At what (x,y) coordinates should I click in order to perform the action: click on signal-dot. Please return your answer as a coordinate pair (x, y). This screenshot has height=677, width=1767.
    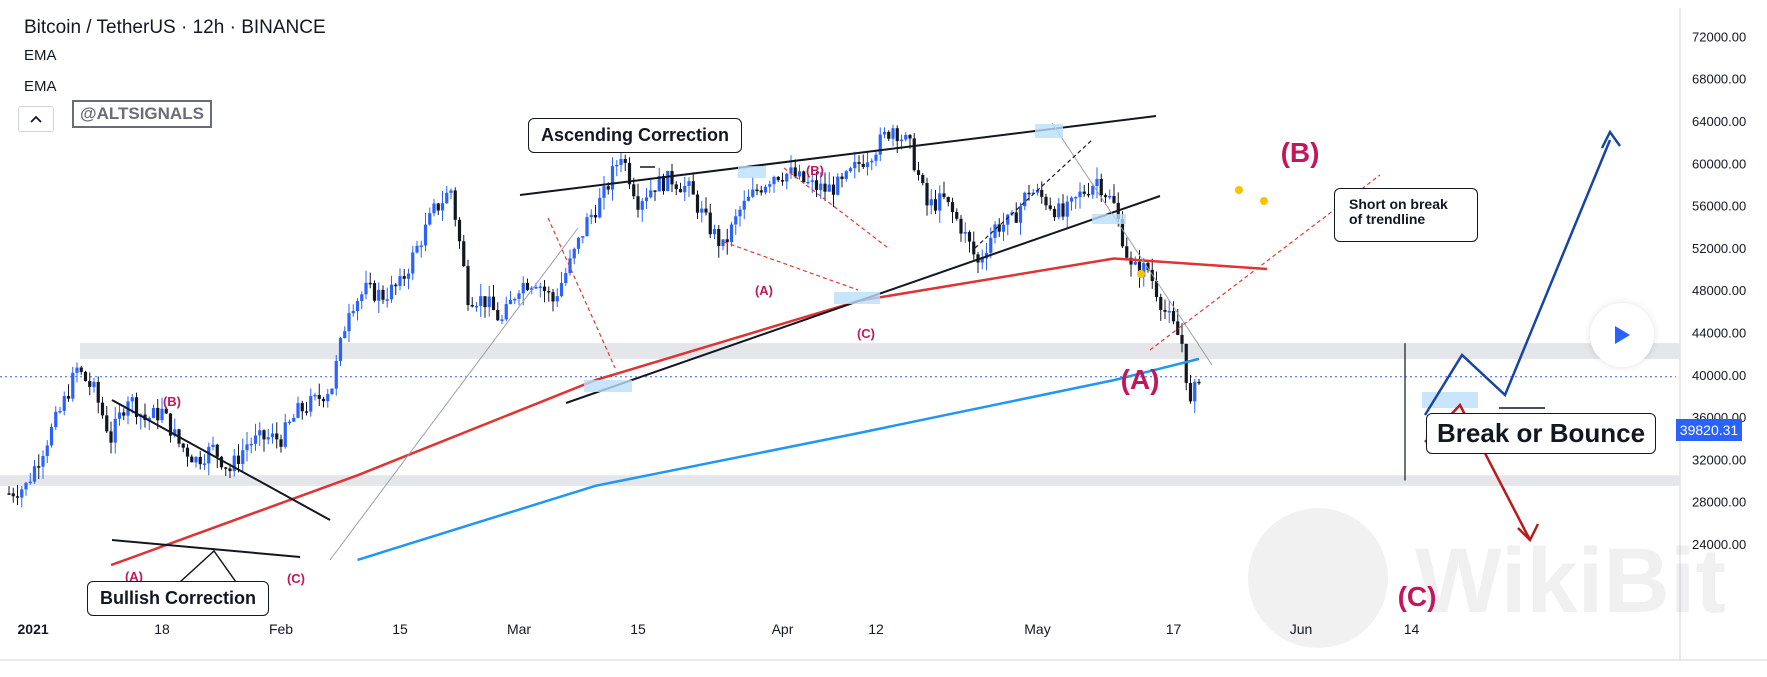
    Looking at the image, I should click on (1239, 190).